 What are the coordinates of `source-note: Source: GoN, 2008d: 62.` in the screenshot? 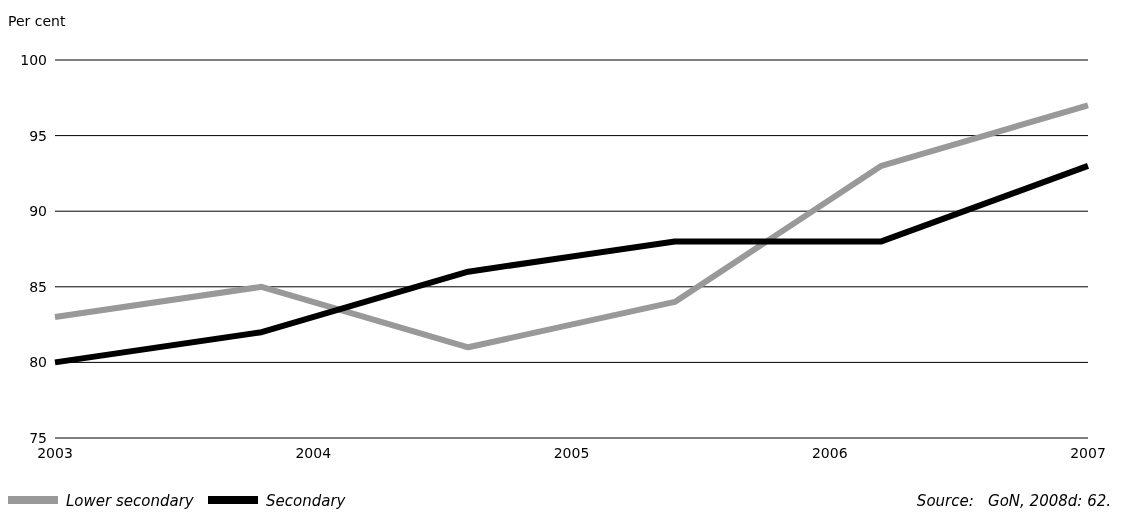 It's located at (1013, 501).